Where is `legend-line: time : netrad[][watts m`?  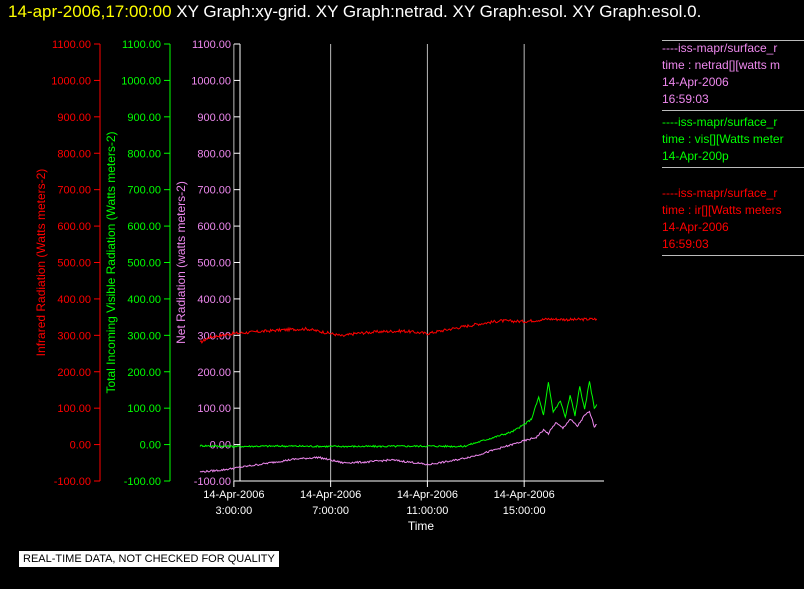 legend-line: time : netrad[][watts m is located at coordinates (721, 65).